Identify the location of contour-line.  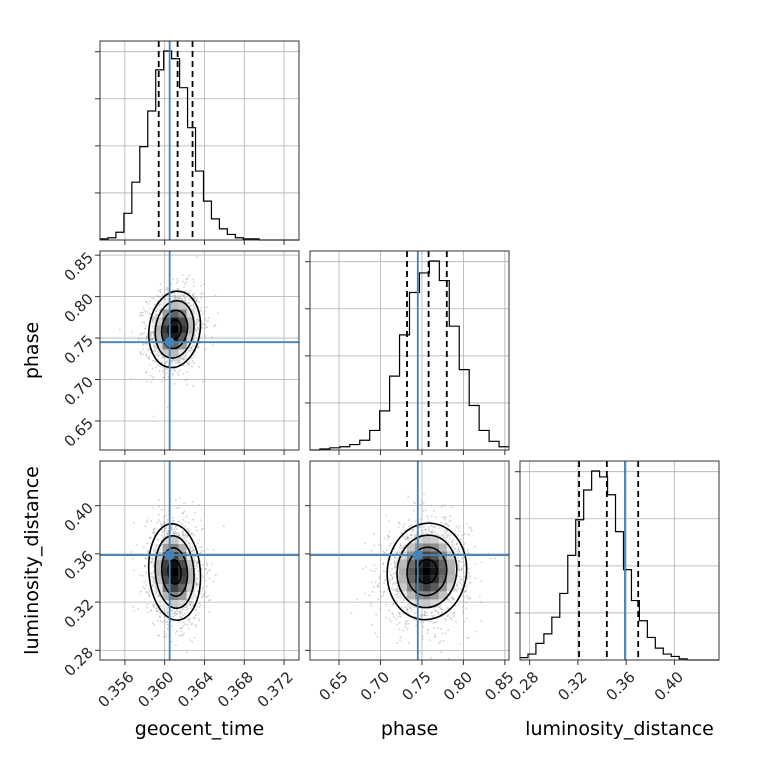
(427, 571).